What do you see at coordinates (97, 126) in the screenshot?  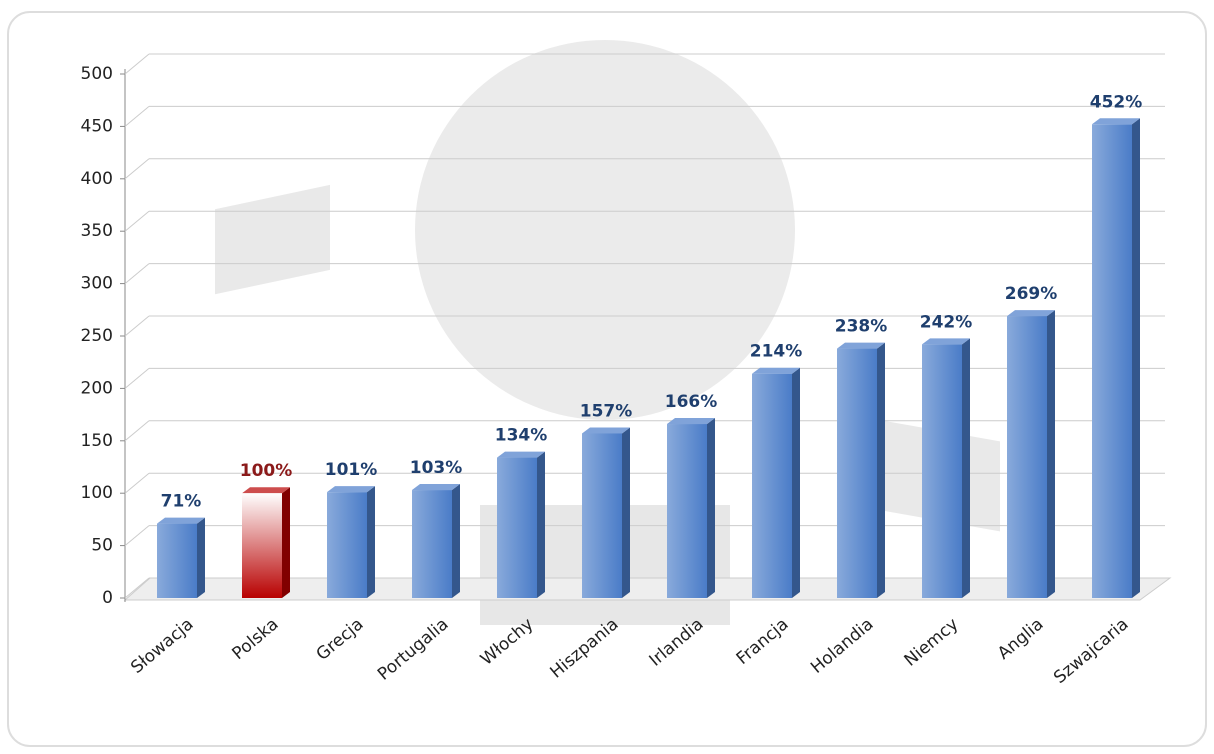 I see `y-tick-label: 450` at bounding box center [97, 126].